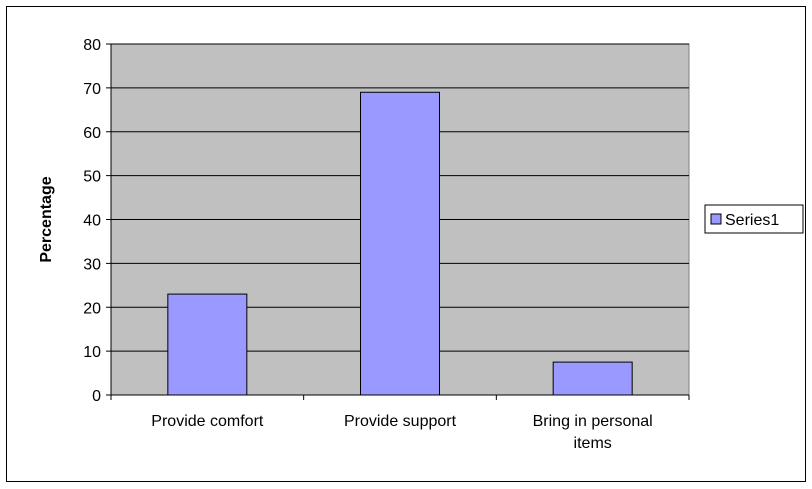 This screenshot has height=489, width=812. I want to click on bar-provide-support, so click(400, 243).